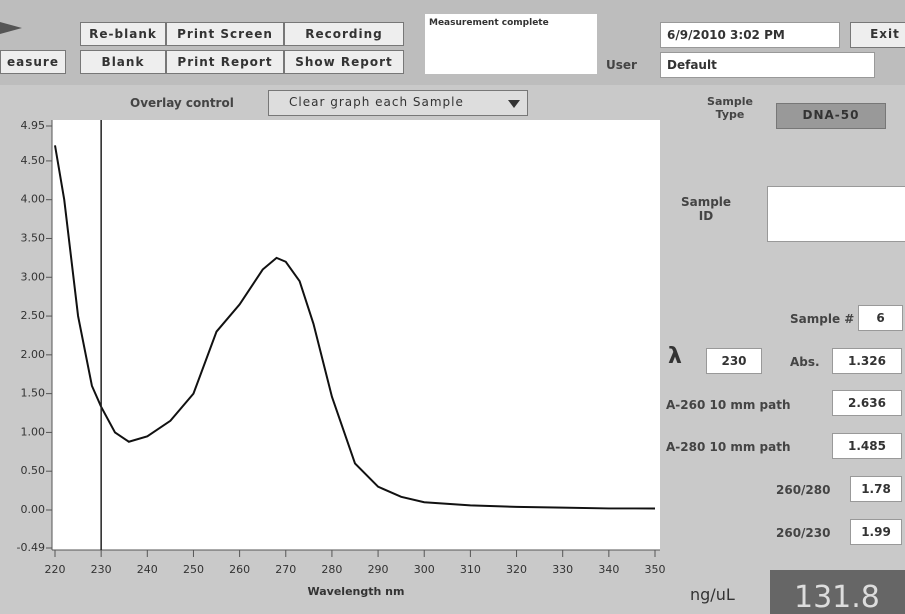 This screenshot has width=905, height=614. What do you see at coordinates (831, 116) in the screenshot?
I see `sample-type-select: DNA-50` at bounding box center [831, 116].